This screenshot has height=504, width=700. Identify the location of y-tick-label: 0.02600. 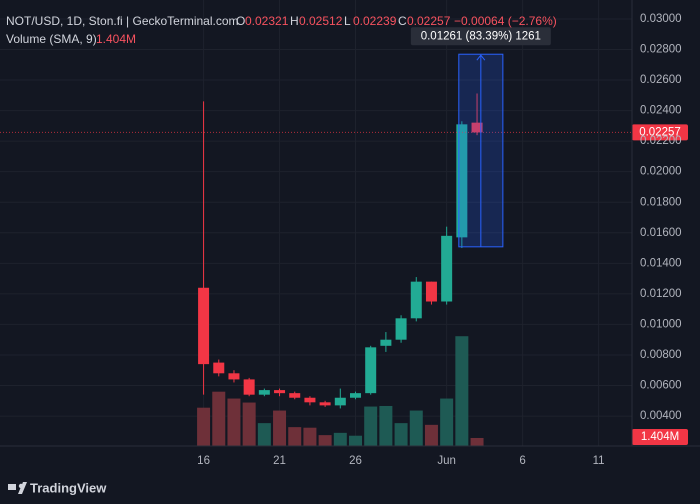
(661, 80).